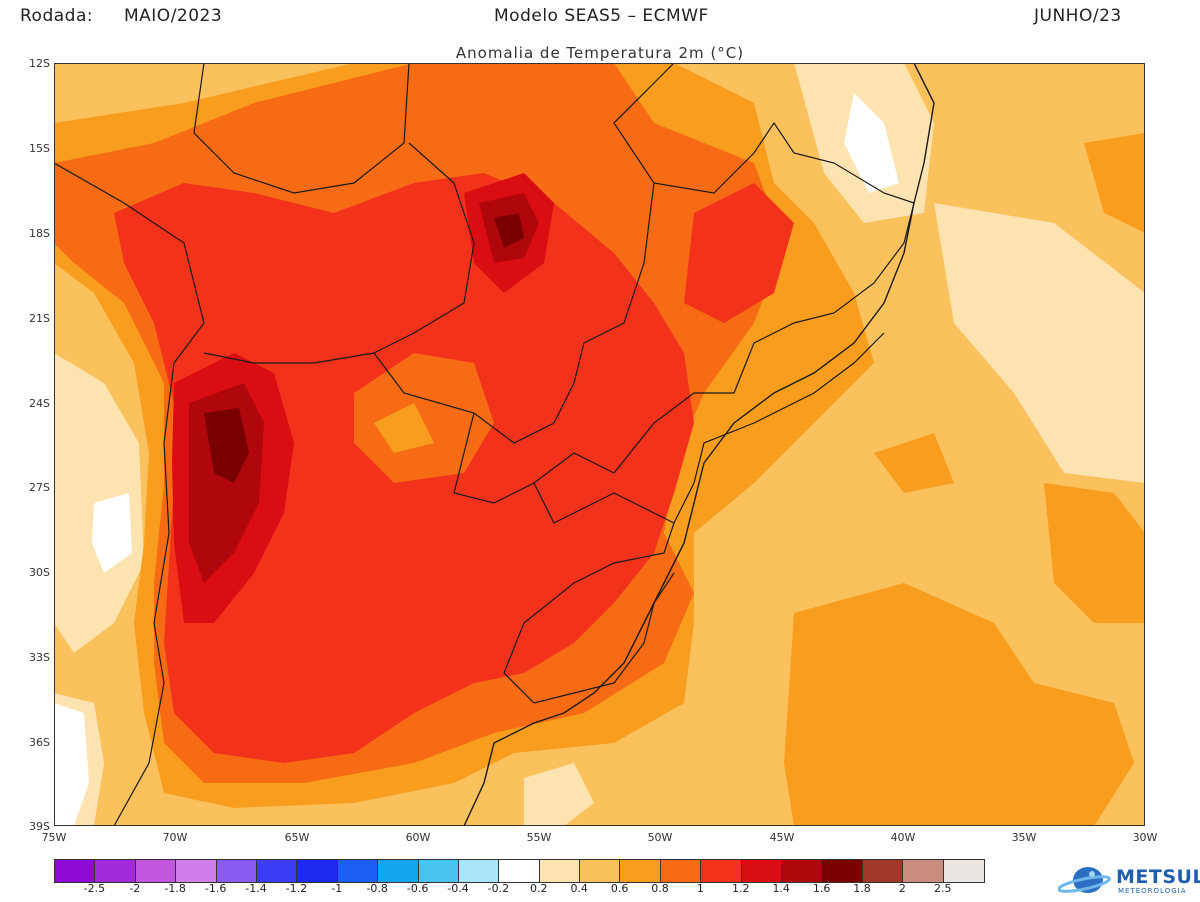  What do you see at coordinates (404, 428) in the screenshot?
I see `field-08-hole` at bounding box center [404, 428].